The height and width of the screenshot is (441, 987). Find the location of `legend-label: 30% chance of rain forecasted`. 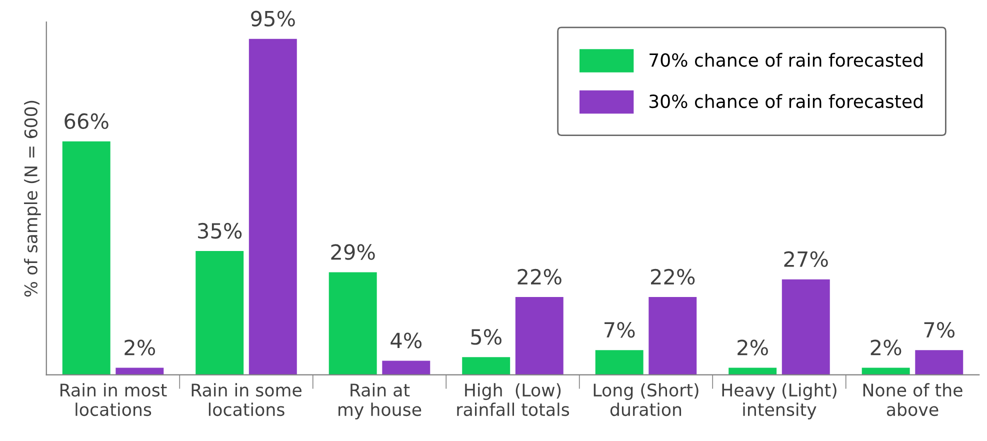

legend-label: 30% chance of rain forecasted is located at coordinates (785, 101).